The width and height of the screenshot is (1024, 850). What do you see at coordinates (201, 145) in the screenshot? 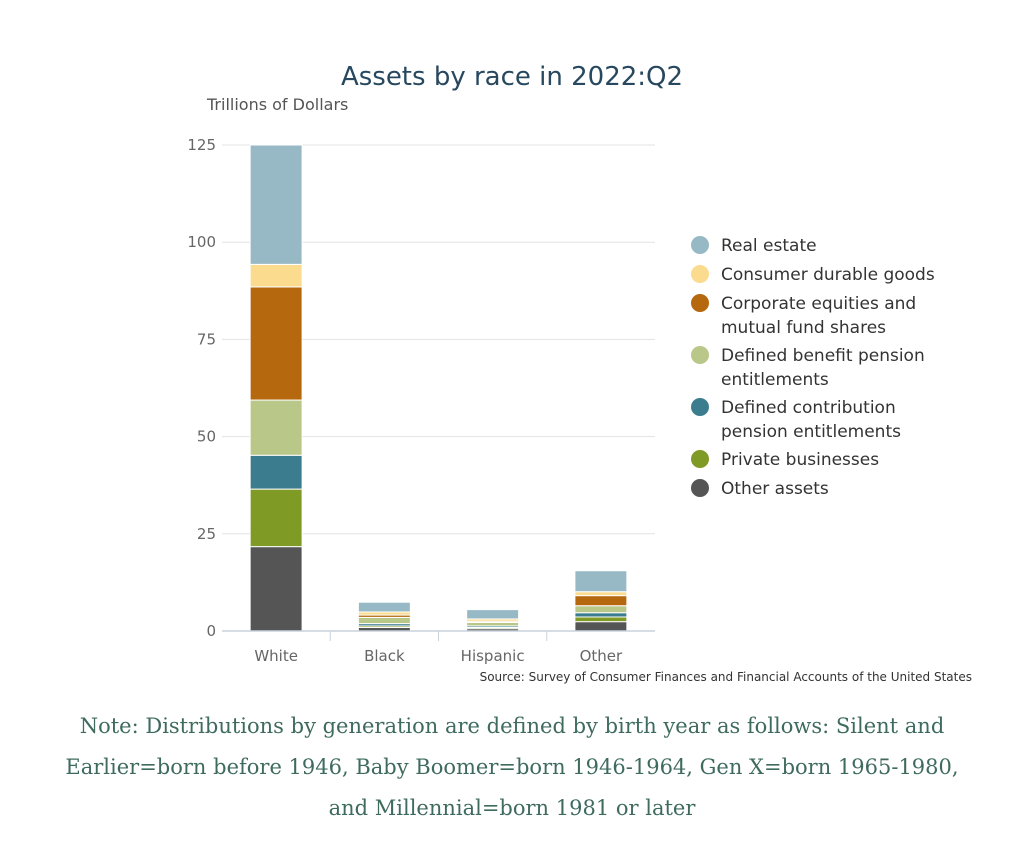
I see `y-tick-label: 125` at bounding box center [201, 145].